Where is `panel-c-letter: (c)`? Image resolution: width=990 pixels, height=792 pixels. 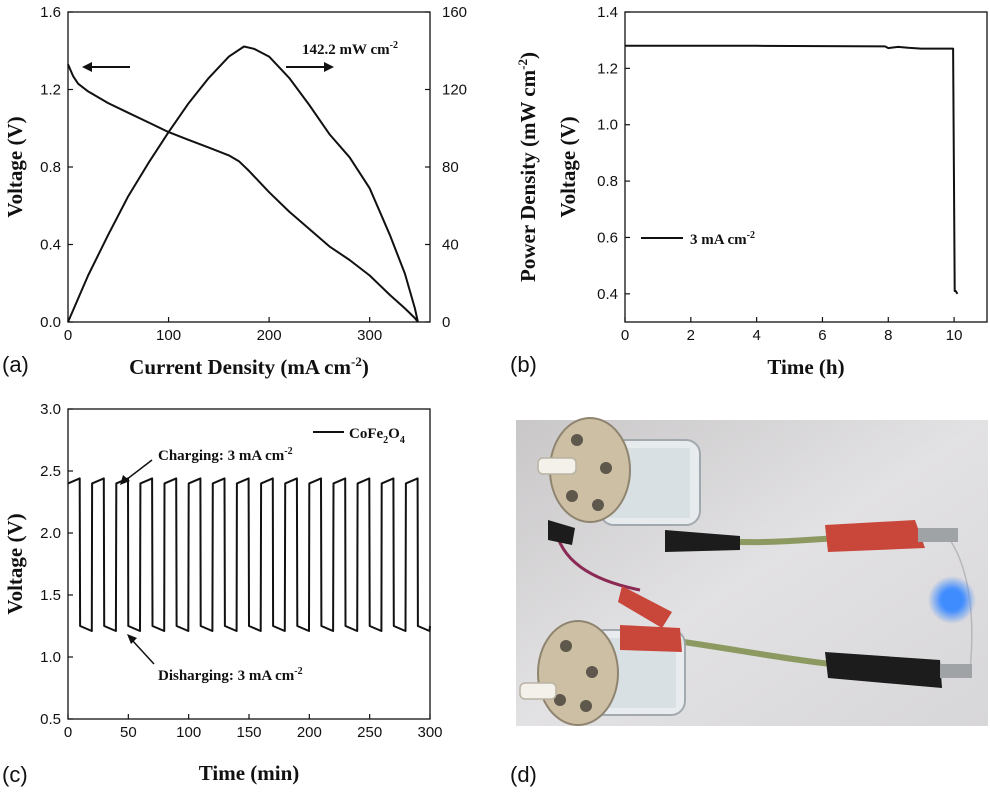
panel-c-letter: (c) is located at coordinates (15, 774).